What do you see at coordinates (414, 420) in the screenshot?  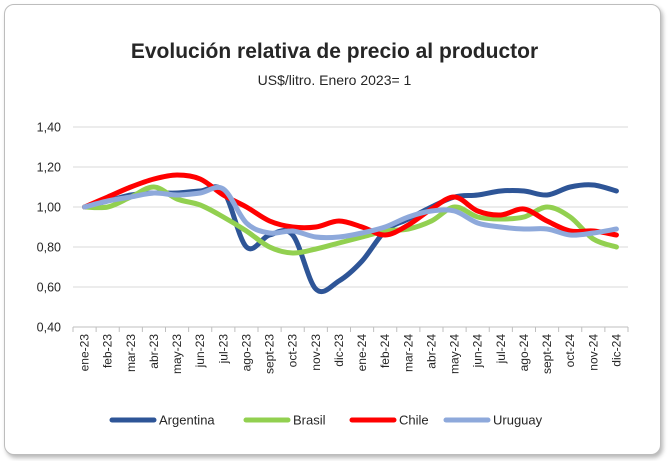 I see `legend-label-chile: Chile` at bounding box center [414, 420].